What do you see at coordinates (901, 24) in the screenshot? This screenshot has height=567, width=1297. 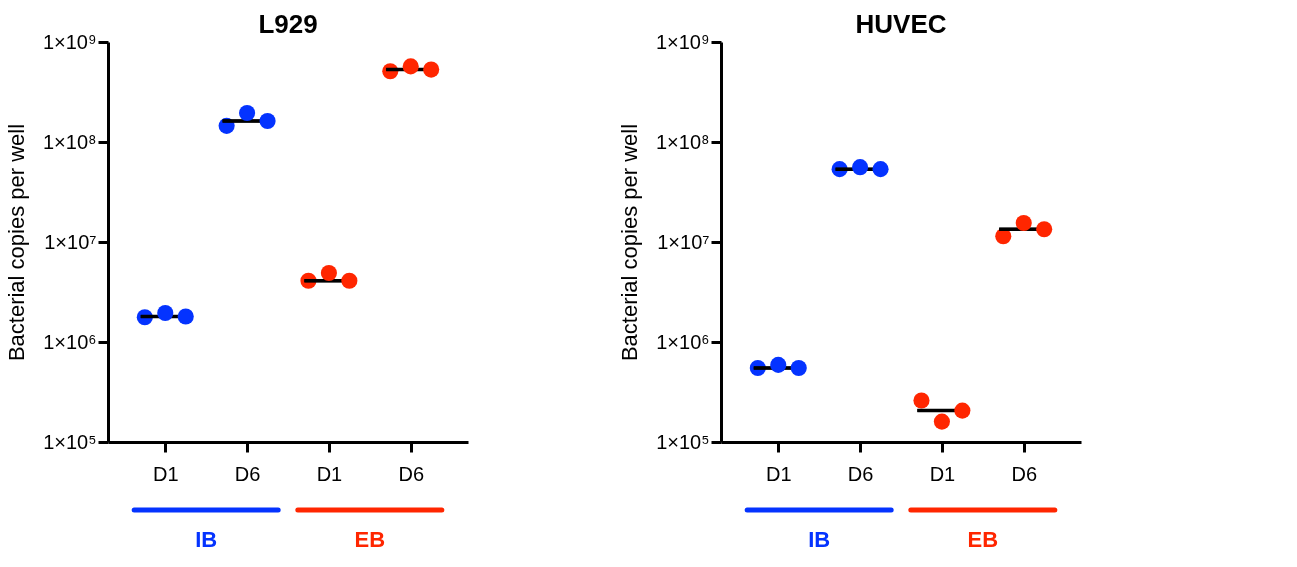 I see `chart-title: HUVEC` at bounding box center [901, 24].